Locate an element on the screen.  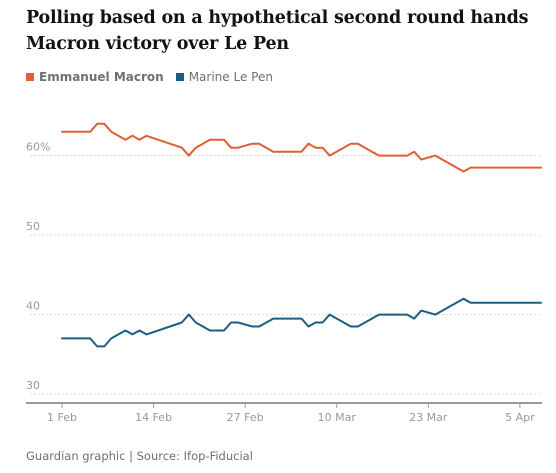
legend-label-lepen: Marine Le Pen is located at coordinates (230, 77).